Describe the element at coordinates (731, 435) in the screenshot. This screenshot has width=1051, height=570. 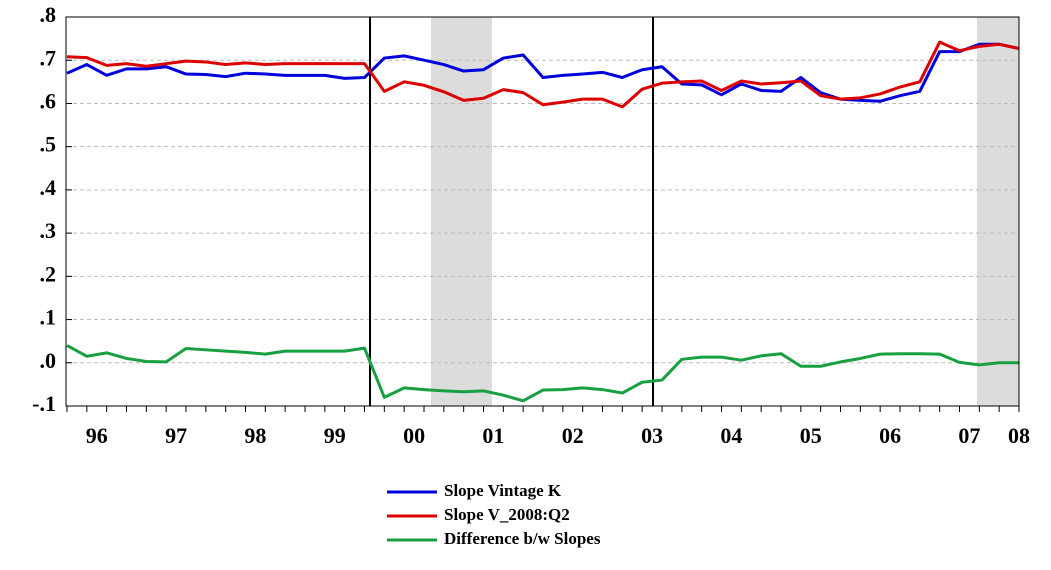
I see `x-tick-label: 04` at that location.